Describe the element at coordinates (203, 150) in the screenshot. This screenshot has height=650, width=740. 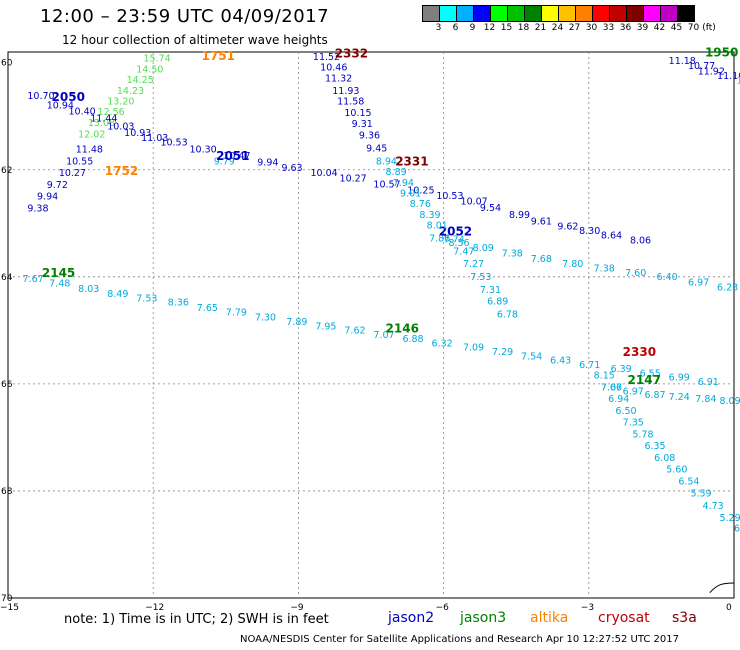
I see `swh-value: 10.30` at that location.